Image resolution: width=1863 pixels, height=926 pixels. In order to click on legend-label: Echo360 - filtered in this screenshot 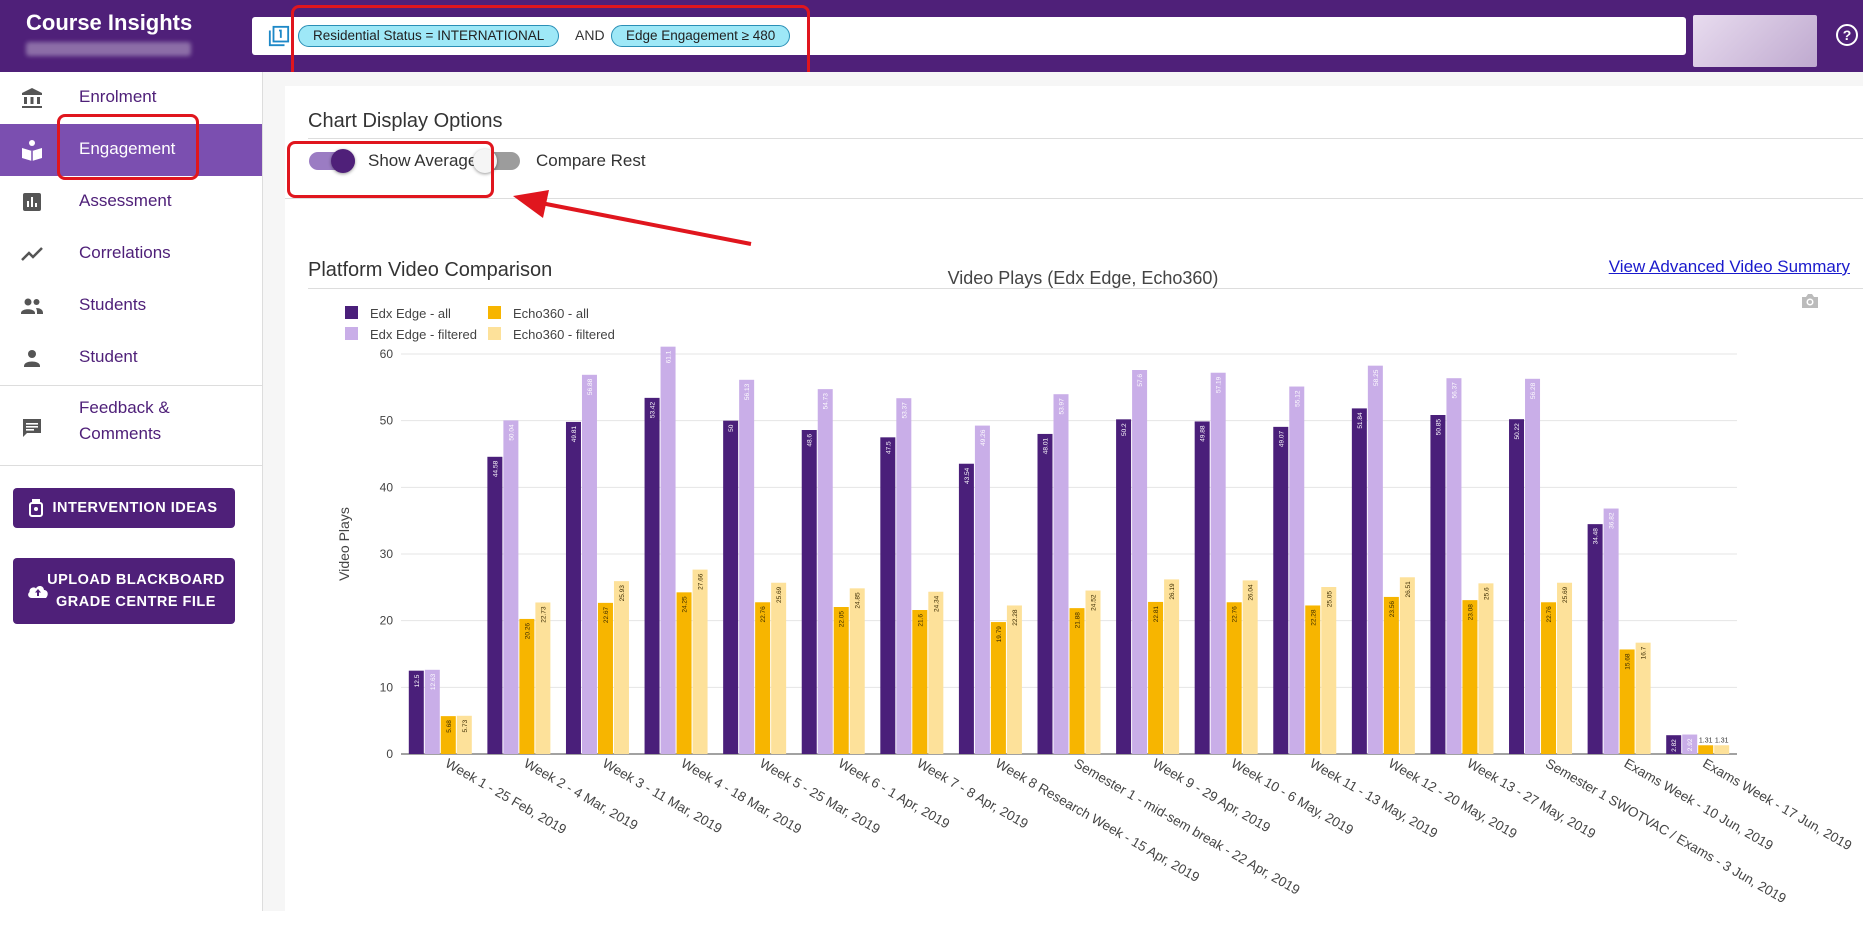, I will do `click(564, 334)`.